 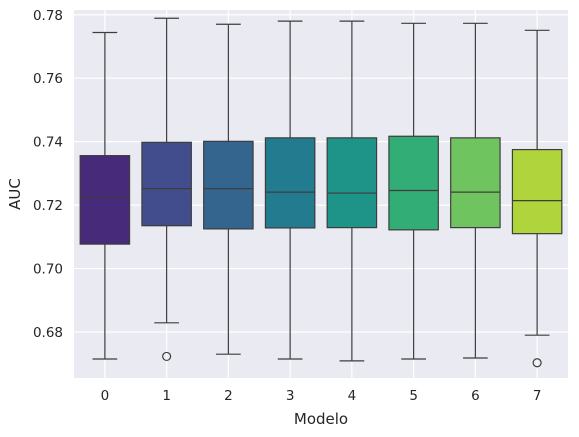 What do you see at coordinates (537, 396) in the screenshot?
I see `x-tick-label: 7` at bounding box center [537, 396].